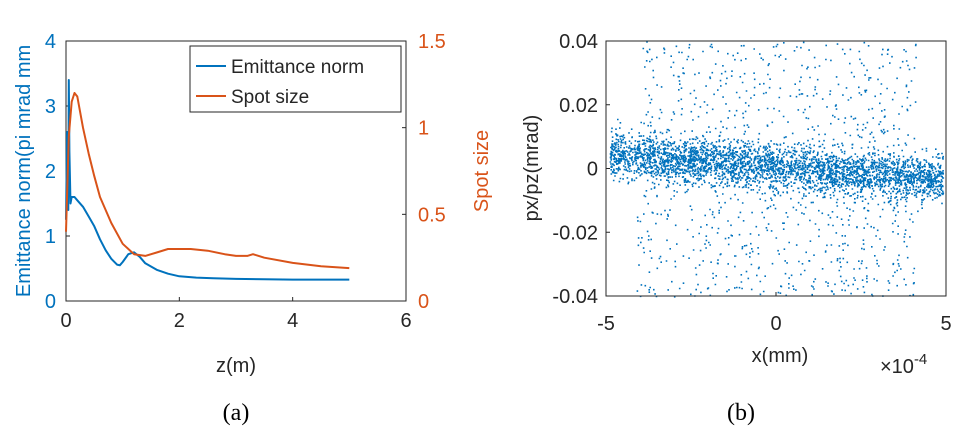 The height and width of the screenshot is (438, 966). Describe the element at coordinates (179, 321) in the screenshot. I see `panel-a-x-tick-label: 2` at that location.